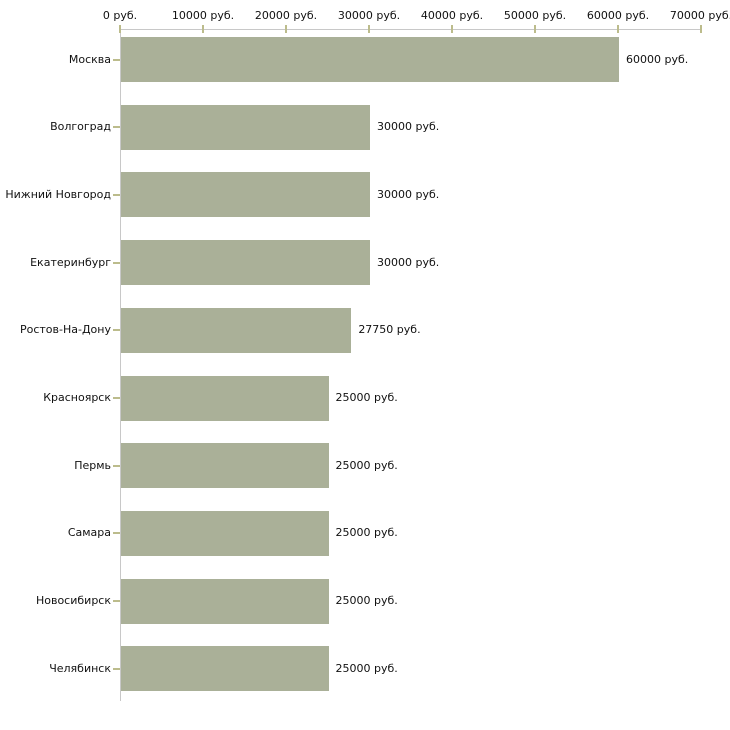 This screenshot has height=730, width=730. Describe the element at coordinates (120, 363) in the screenshot. I see `y-axis-line` at that location.